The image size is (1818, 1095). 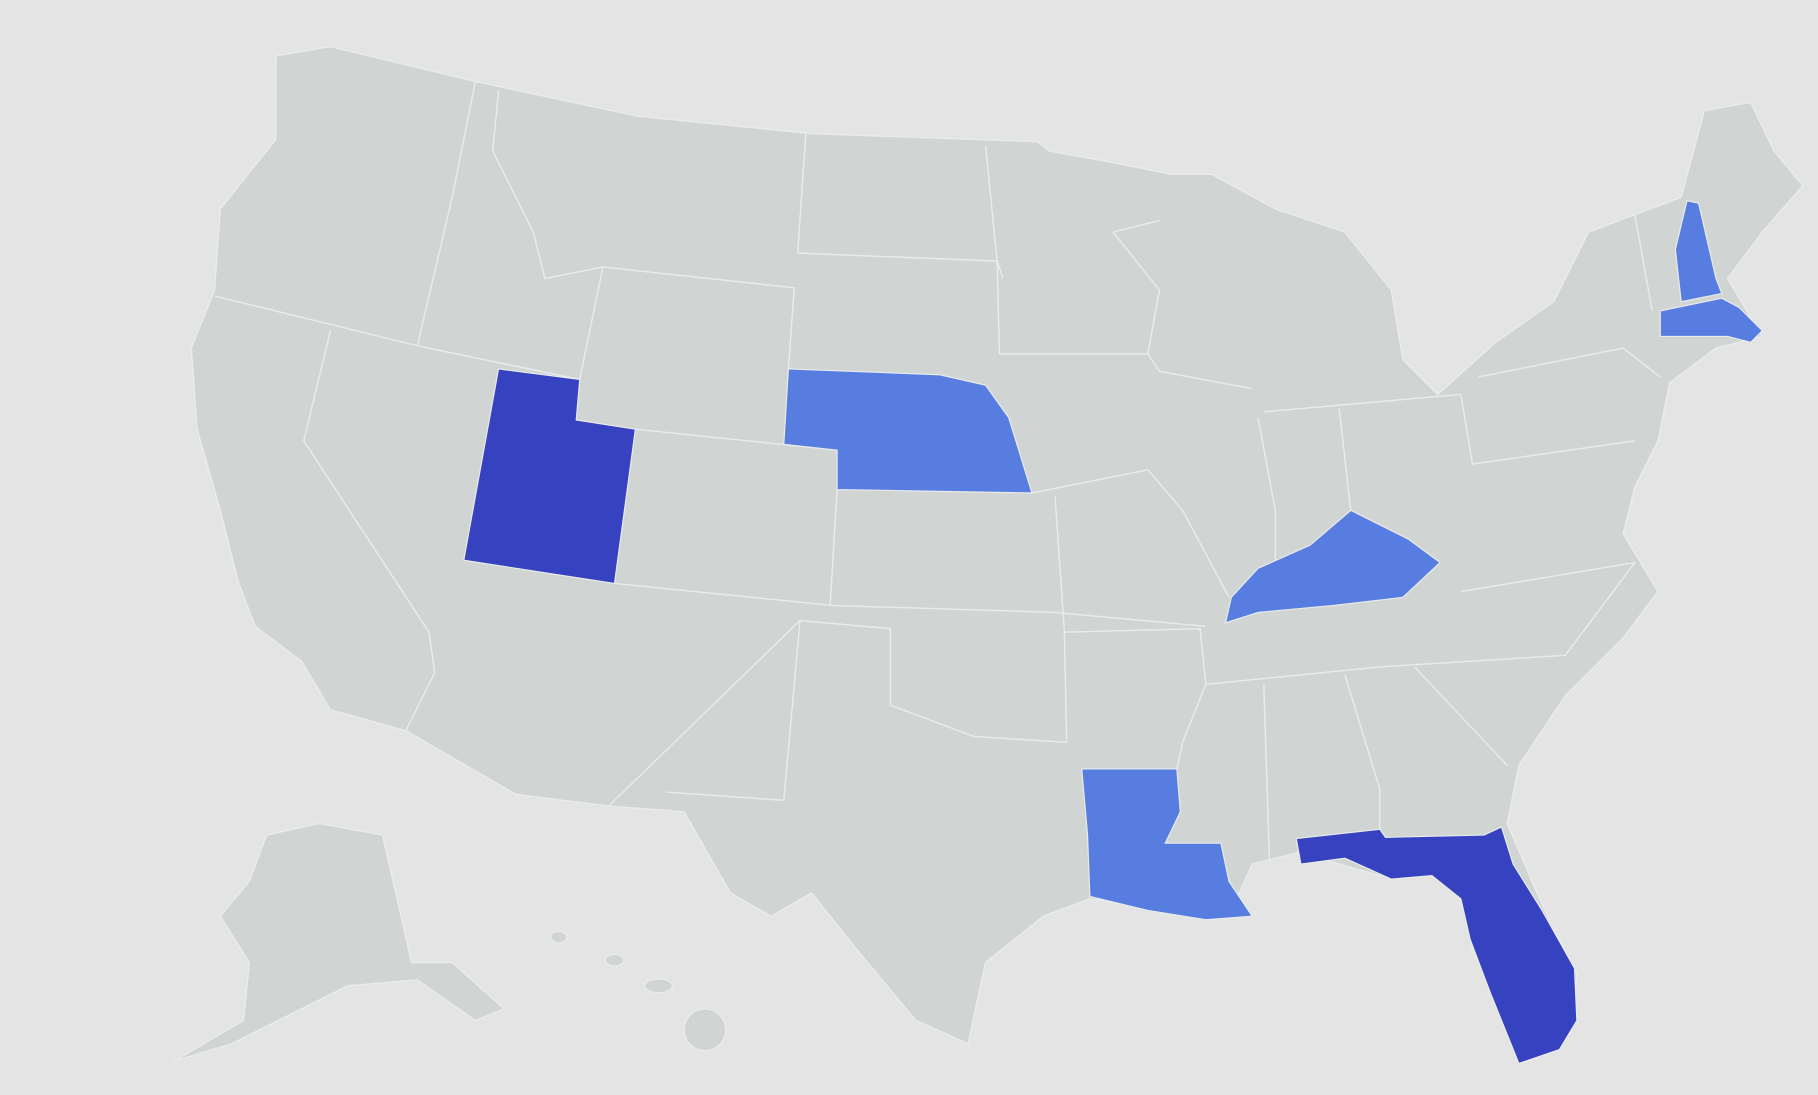 What do you see at coordinates (339, 942) in the screenshot?
I see `alaska` at bounding box center [339, 942].